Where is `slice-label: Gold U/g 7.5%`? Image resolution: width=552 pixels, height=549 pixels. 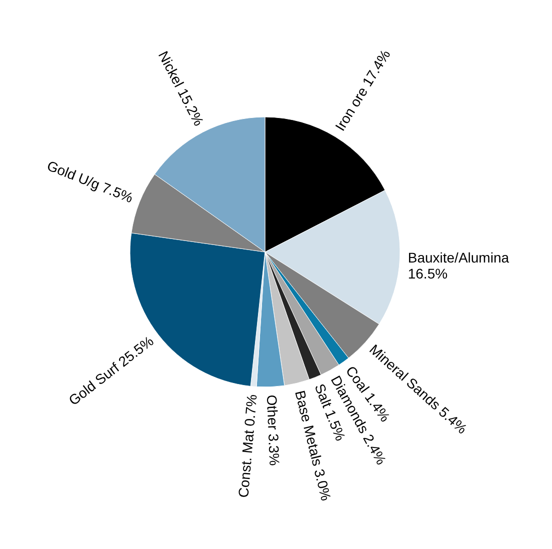
slice-label: Gold U/g 7.5% is located at coordinates (90, 181).